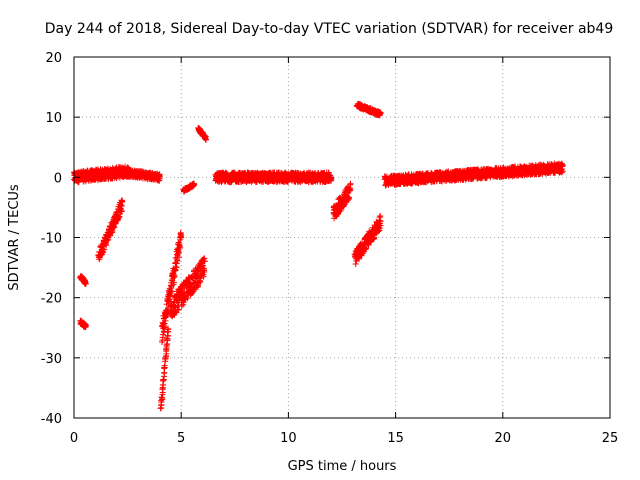 The height and width of the screenshot is (480, 640). What do you see at coordinates (288, 438) in the screenshot?
I see `x-tick-label: 10` at bounding box center [288, 438].